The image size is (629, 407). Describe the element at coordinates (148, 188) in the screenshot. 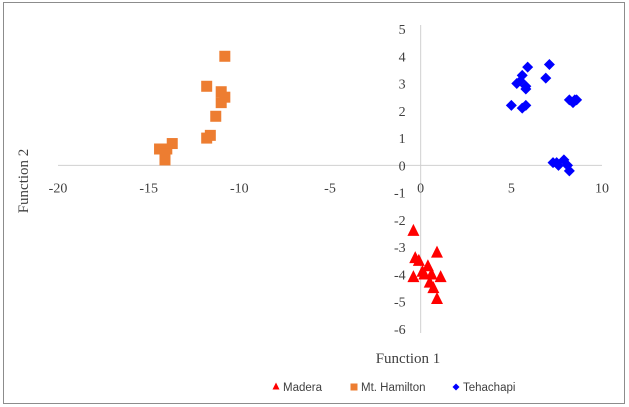

I see `x-tick-label: -15` at that location.